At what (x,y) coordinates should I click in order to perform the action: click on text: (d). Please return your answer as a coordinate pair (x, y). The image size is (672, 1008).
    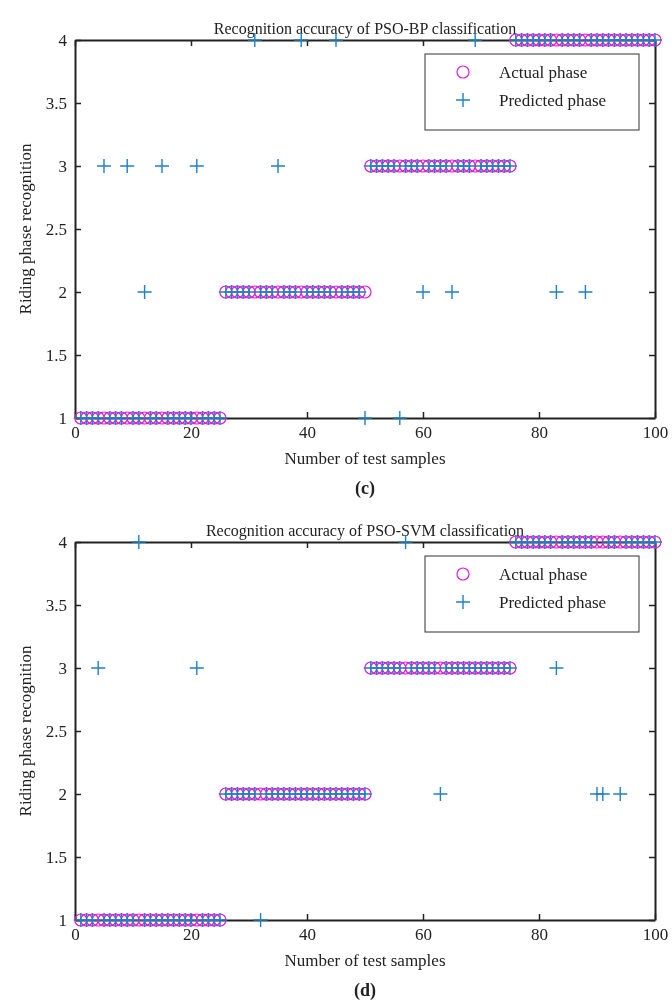
    Looking at the image, I should click on (365, 990).